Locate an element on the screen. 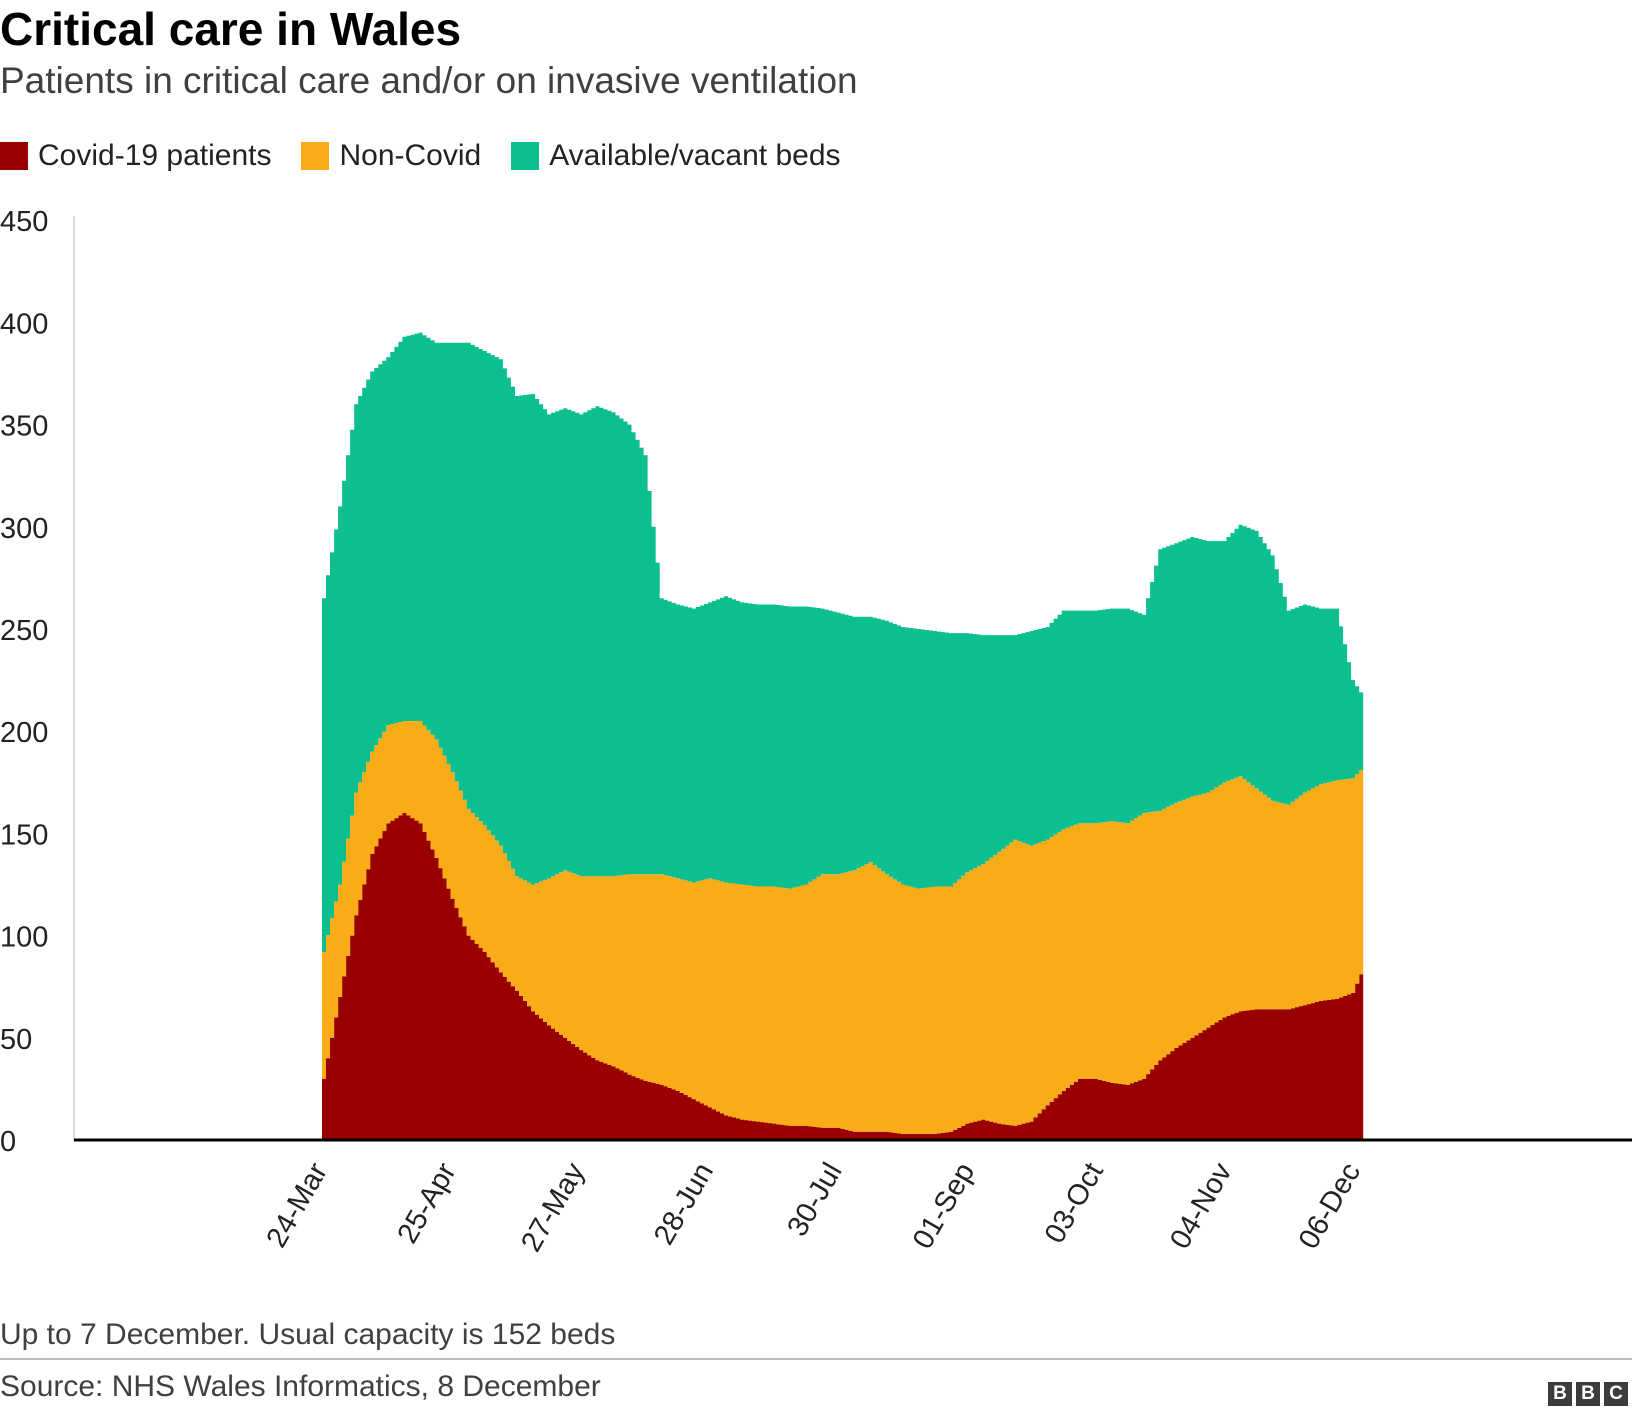 Image resolution: width=1632 pixels, height=1414 pixels. legend-item-non-covid: Non-Covid is located at coordinates (391, 156).